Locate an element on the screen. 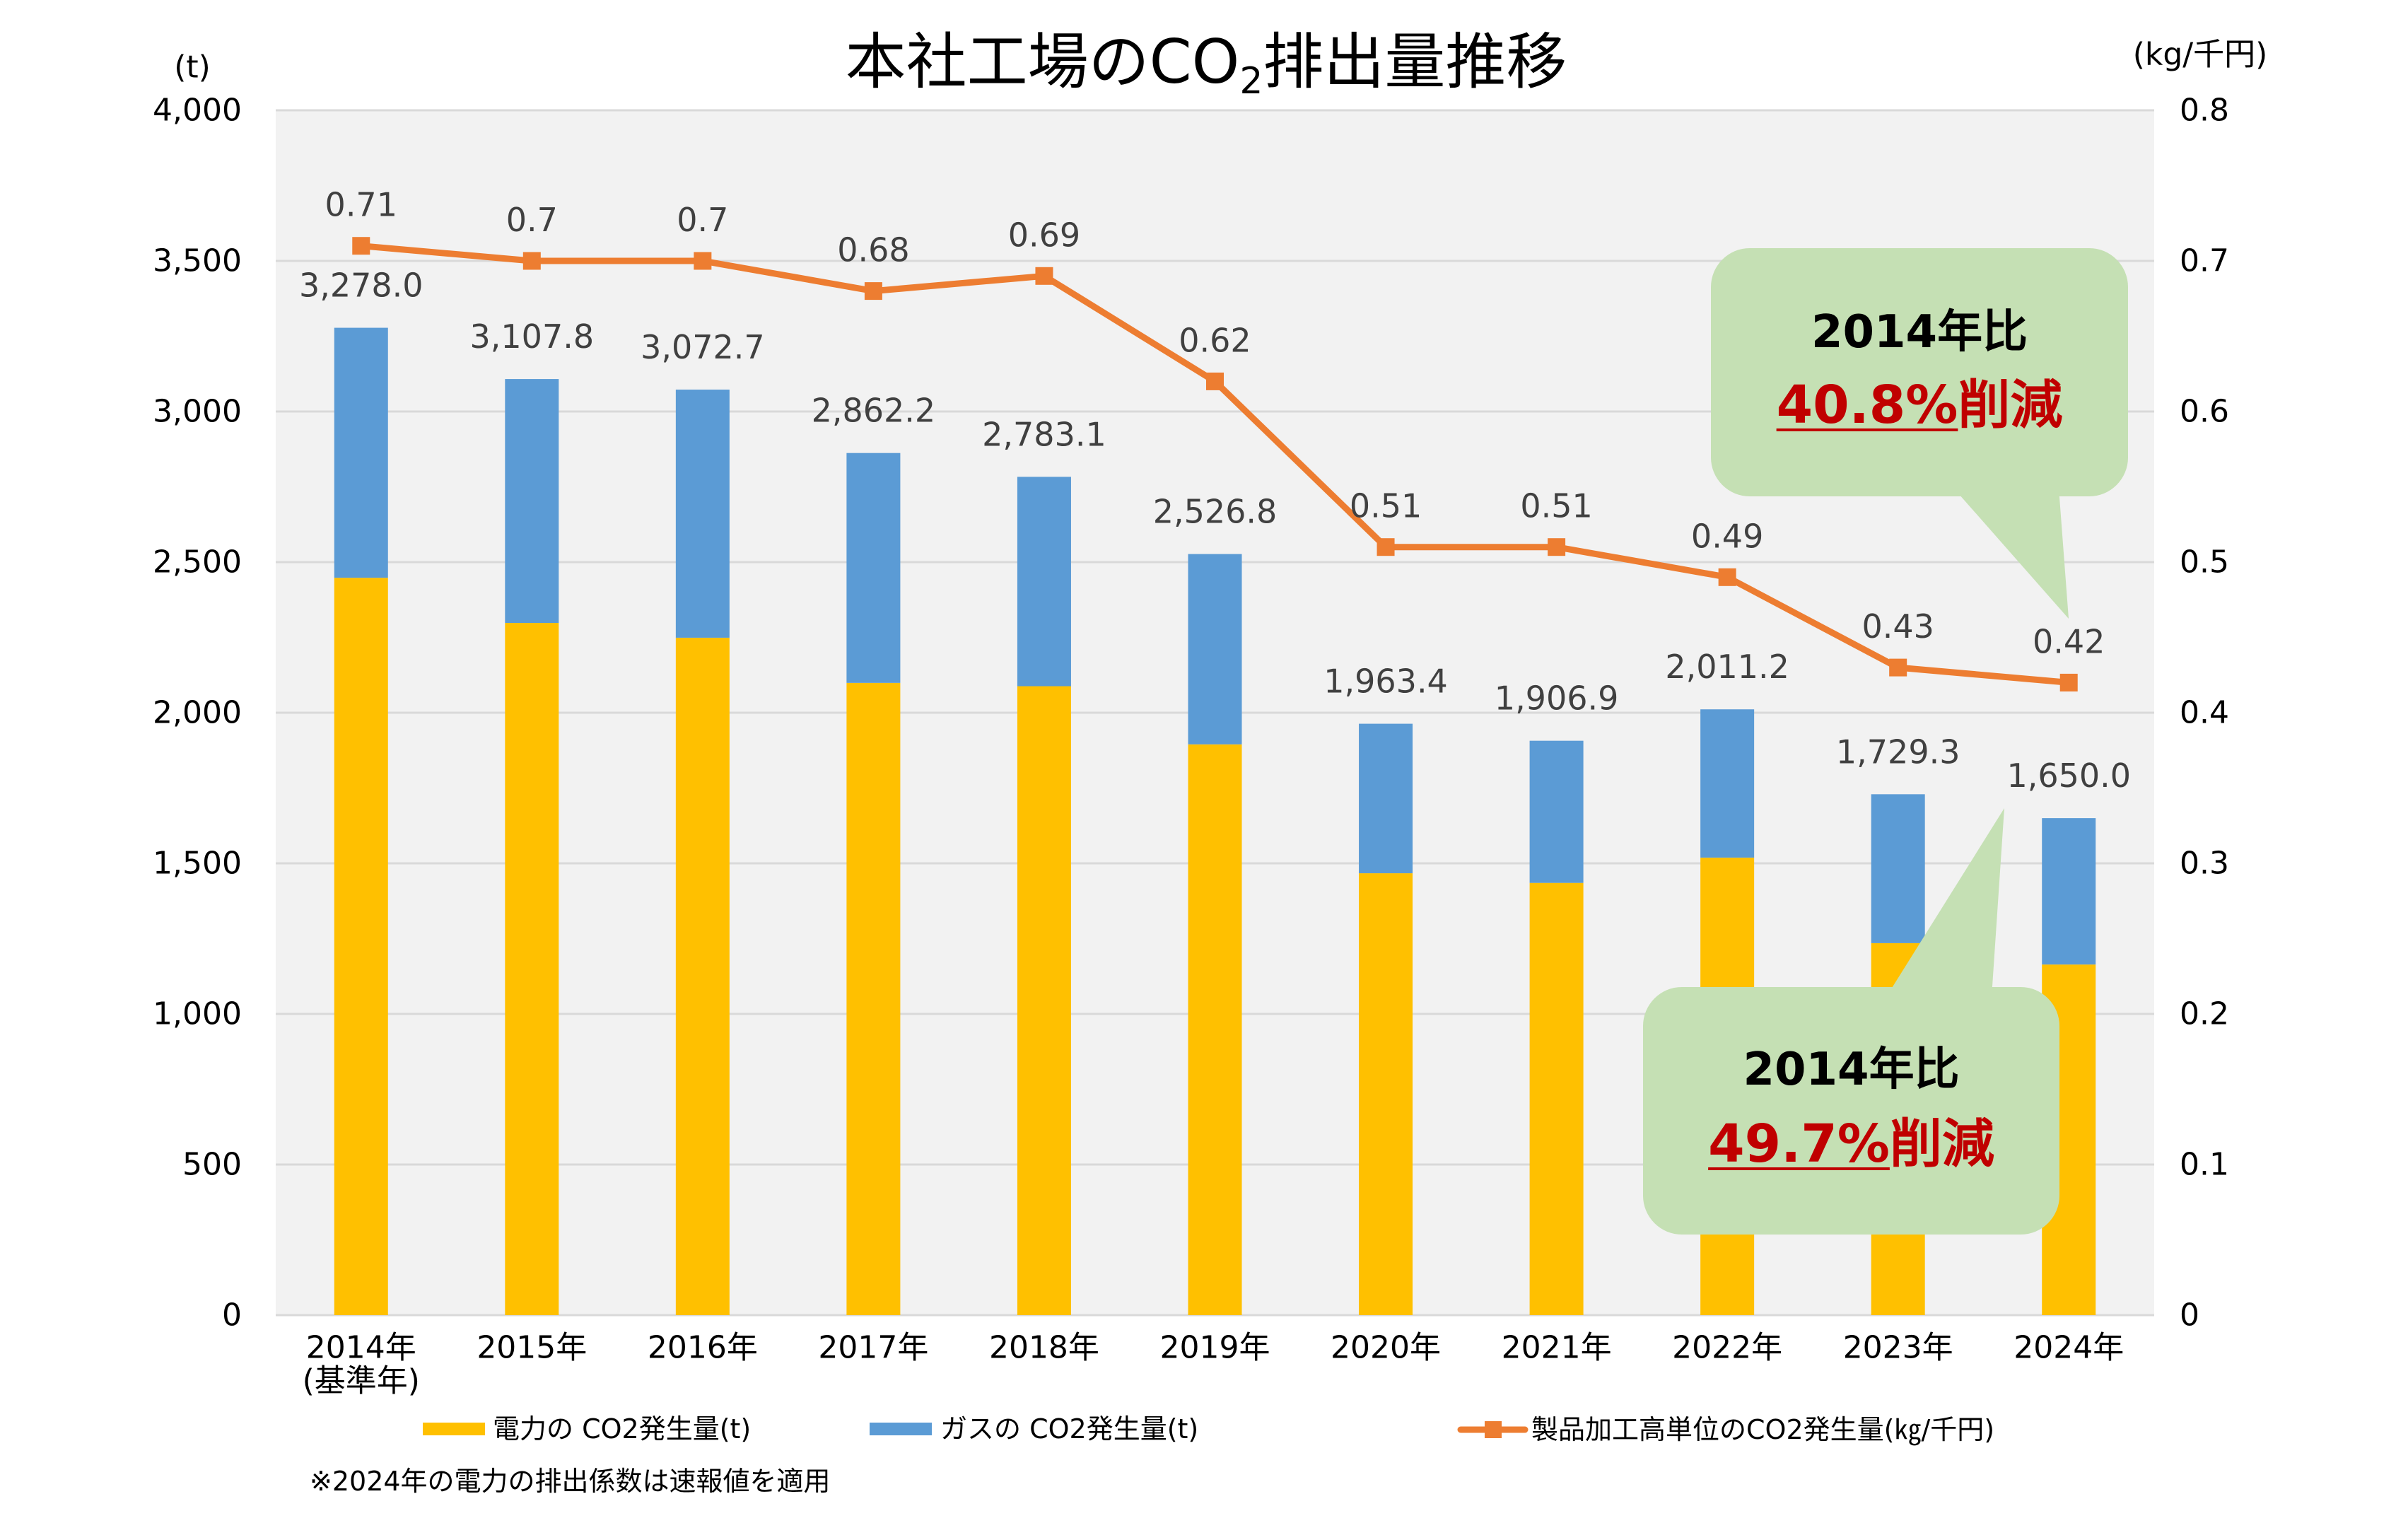 The width and height of the screenshot is (2408, 1523). total-value-label-2024: 1,650.0 is located at coordinates (2068, 776).